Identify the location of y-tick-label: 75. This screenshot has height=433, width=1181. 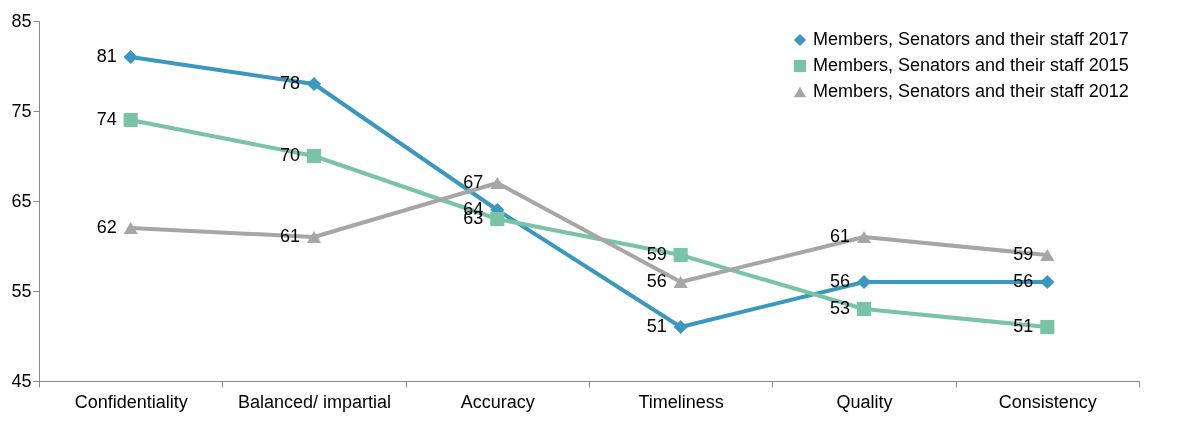
(21, 110).